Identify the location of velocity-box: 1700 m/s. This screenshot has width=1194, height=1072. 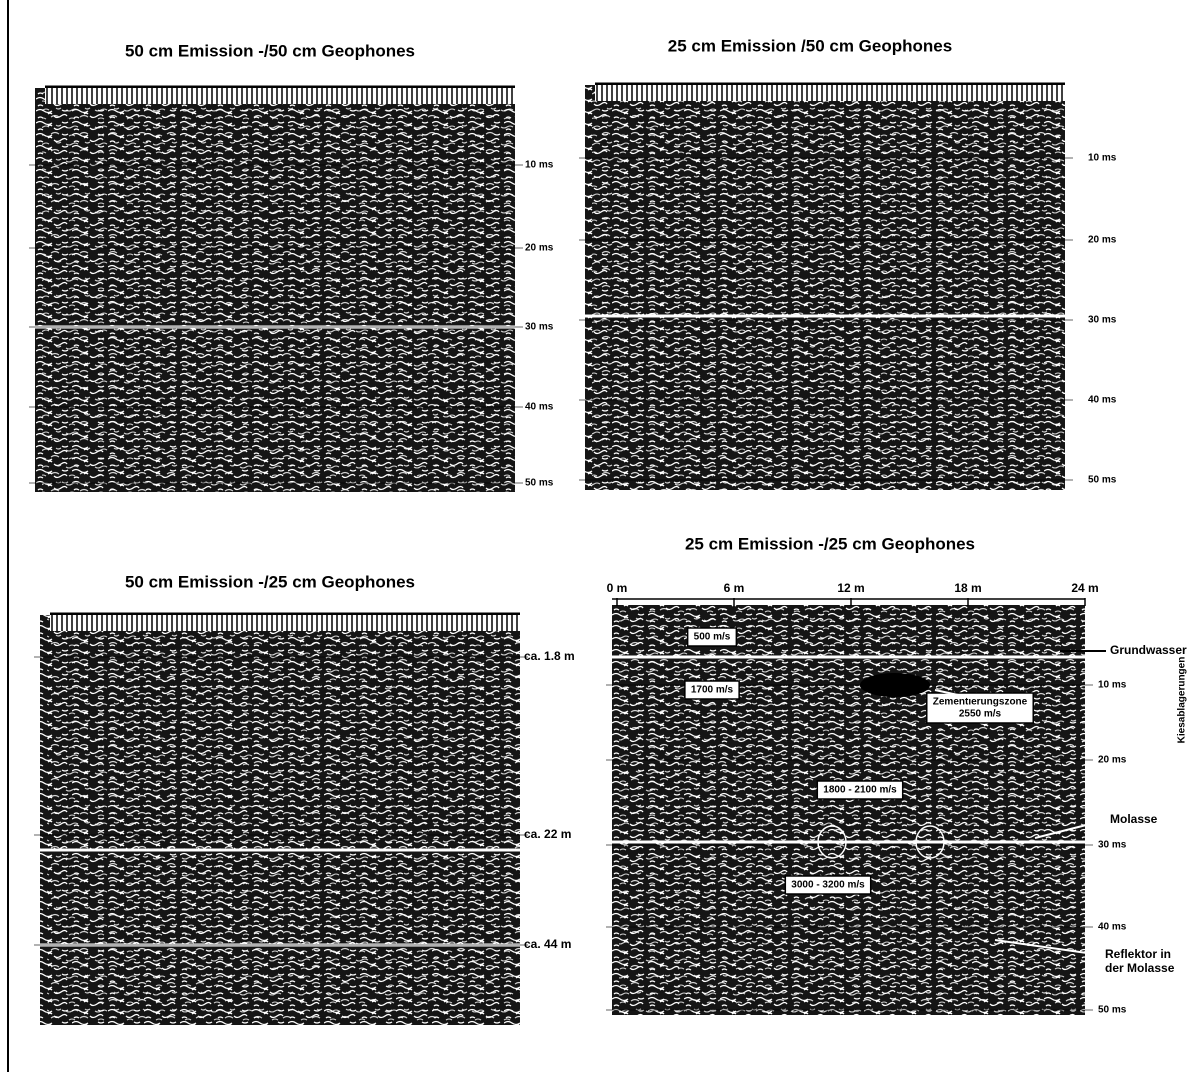
(712, 690).